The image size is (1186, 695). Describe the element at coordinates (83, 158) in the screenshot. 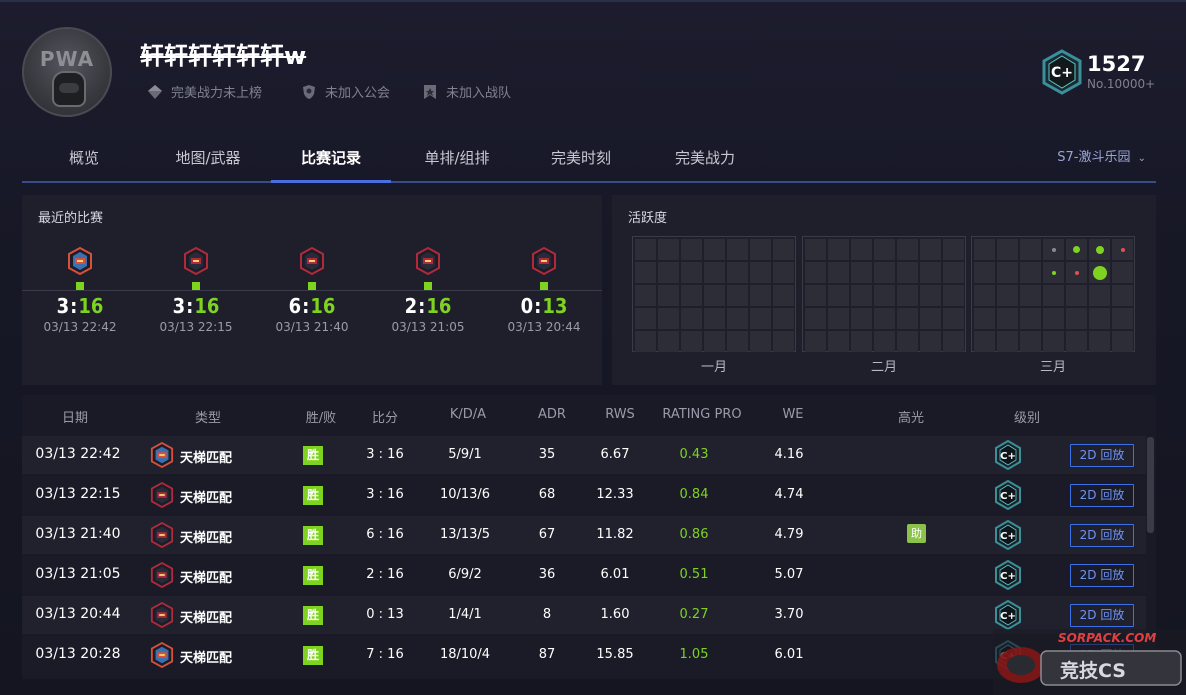

I see `tab-overview: 概览` at that location.